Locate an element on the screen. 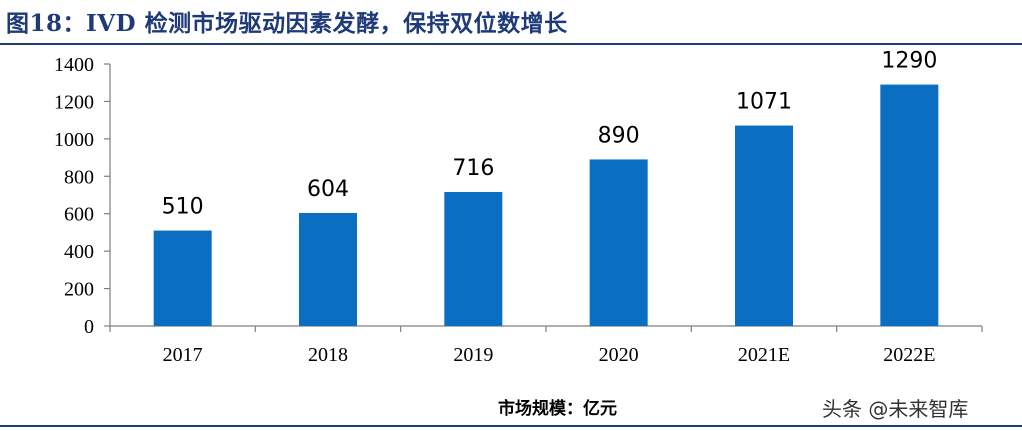 The image size is (1022, 431). x-tick-label: 2020 is located at coordinates (619, 355).